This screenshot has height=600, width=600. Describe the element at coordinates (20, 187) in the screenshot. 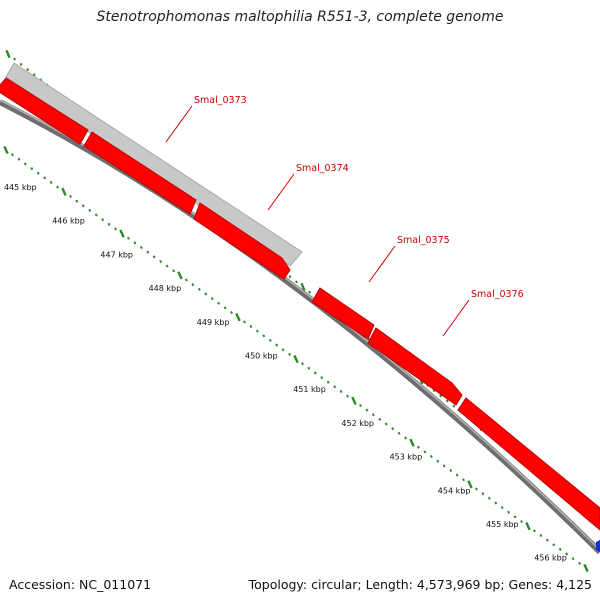

I see `ruler-tick-label: 445 kbp` at that location.